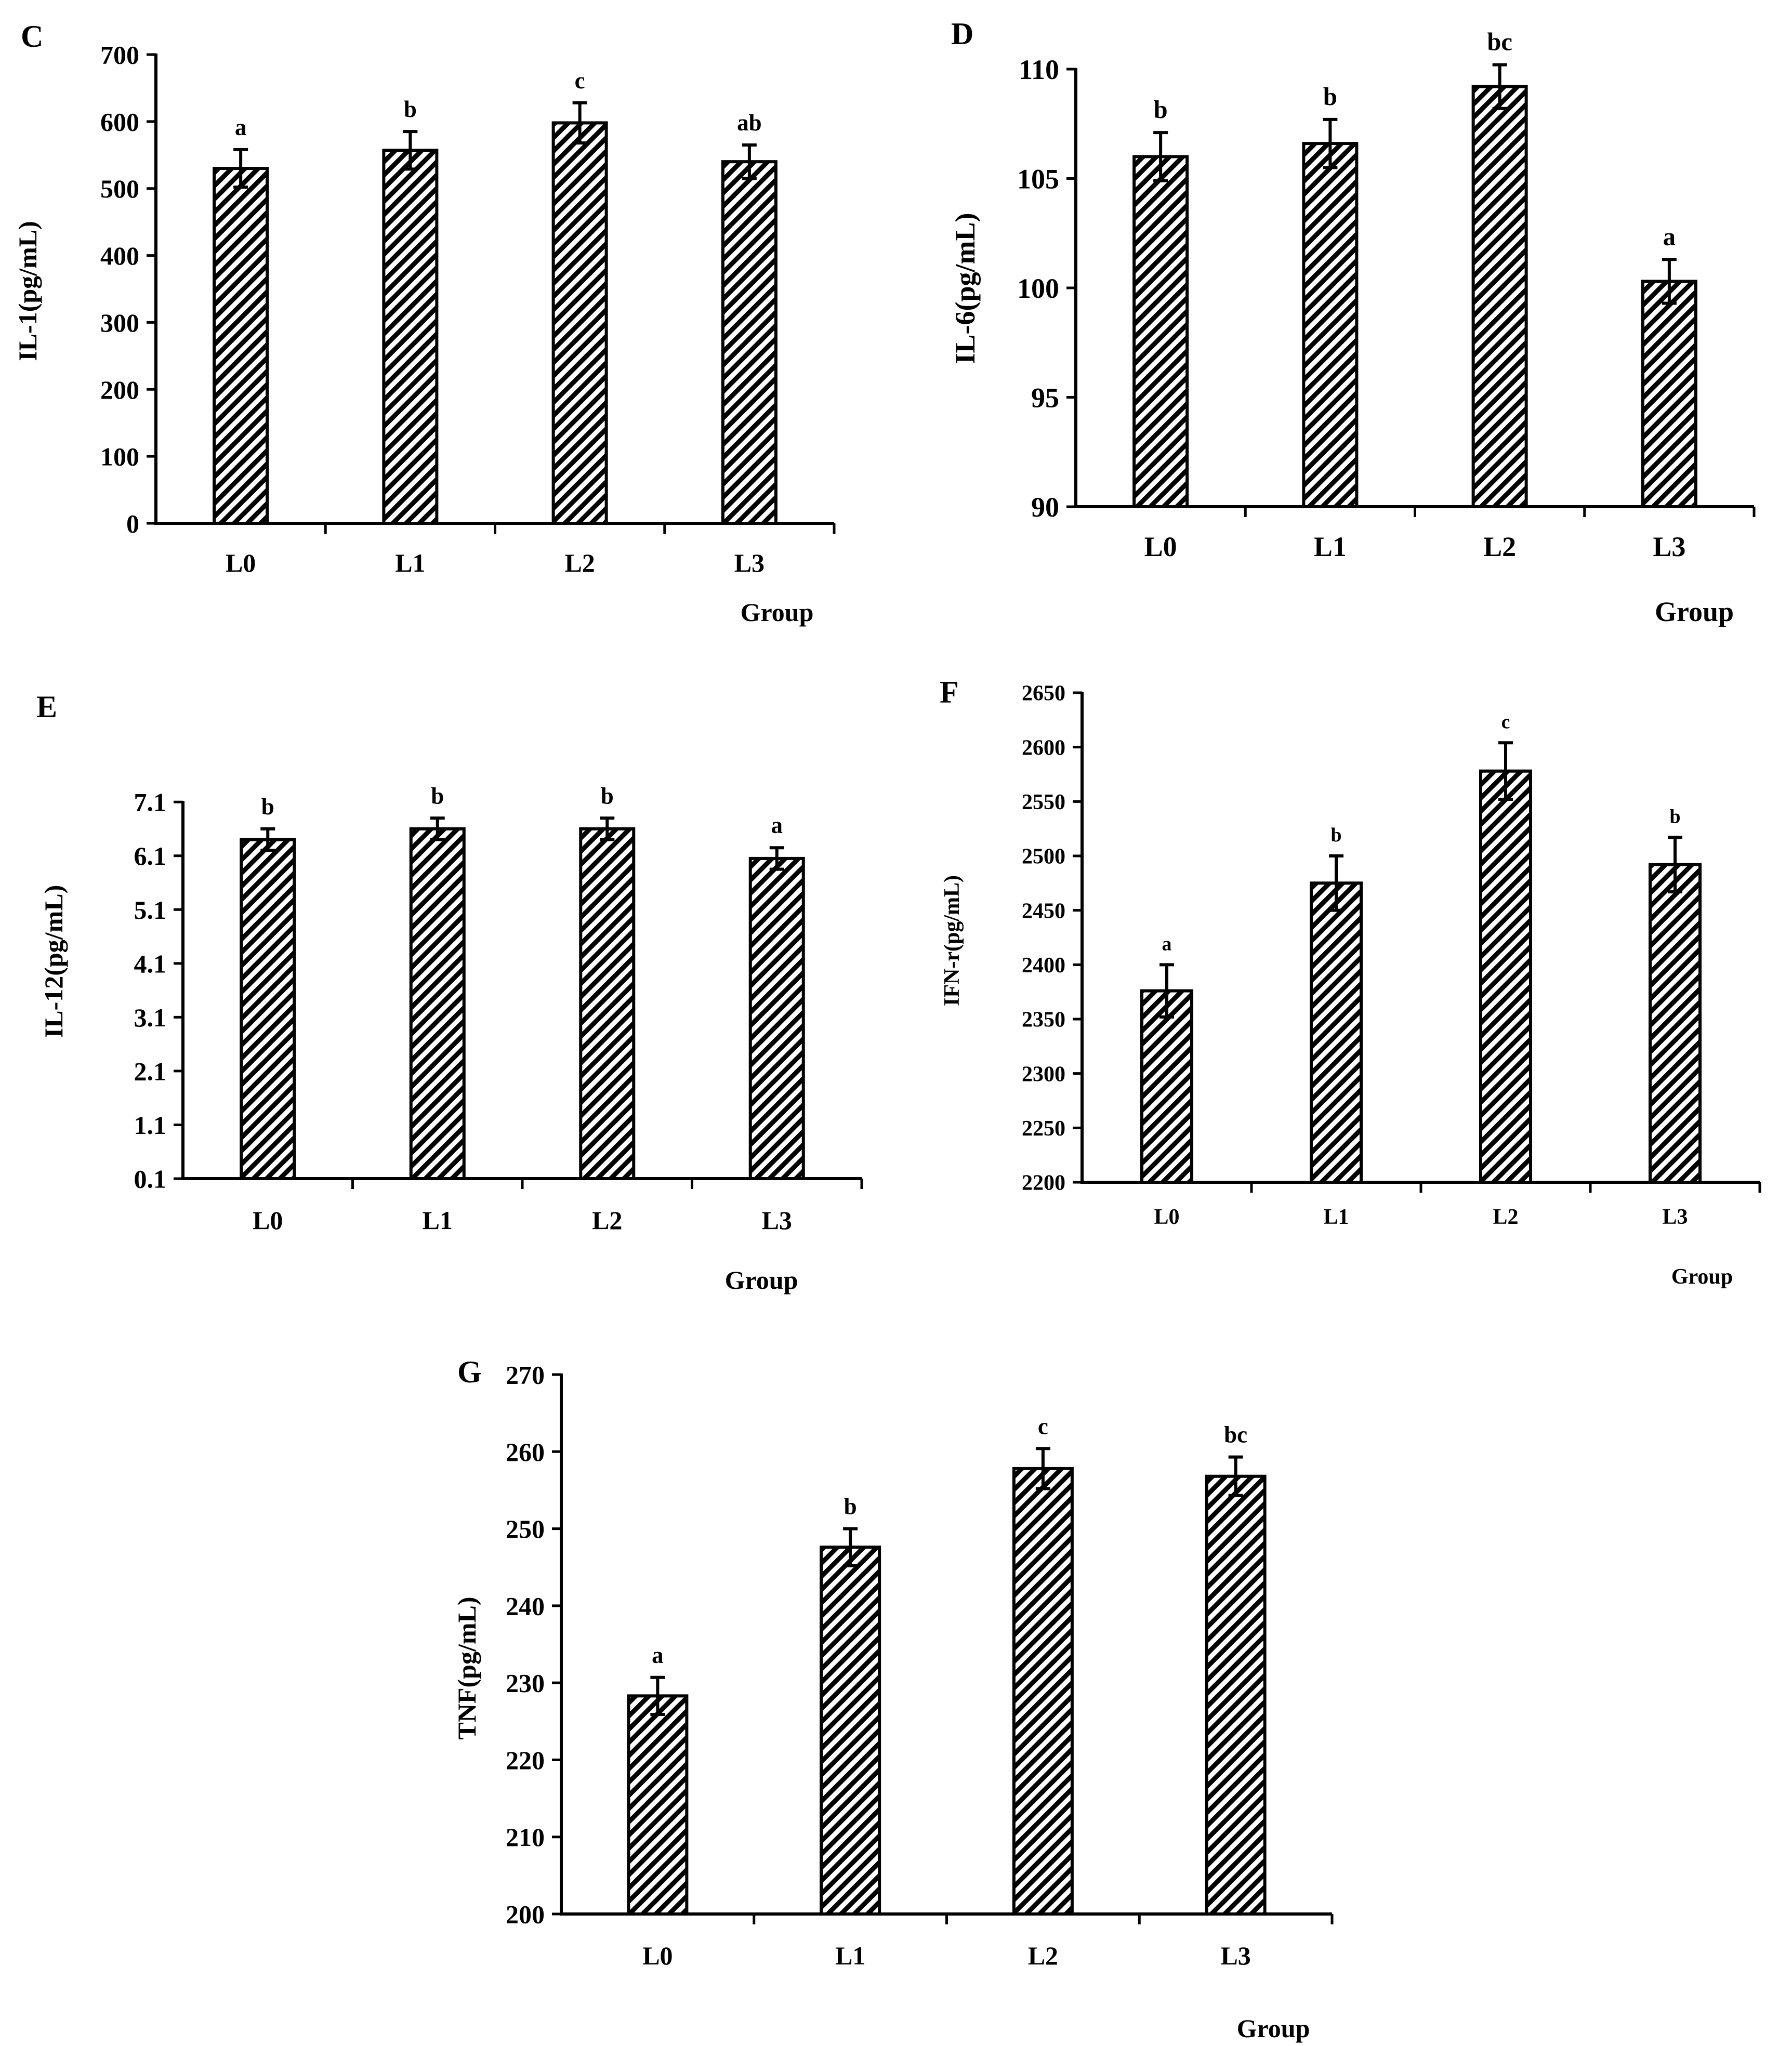  What do you see at coordinates (965, 288) in the screenshot?
I see `y-axis-title: IL-6(pg/mL)` at bounding box center [965, 288].